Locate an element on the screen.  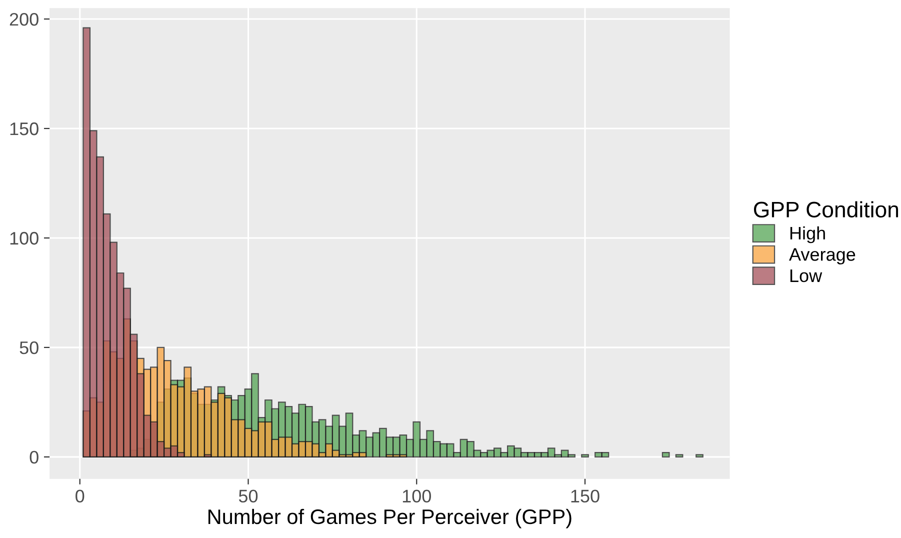
legend-title: GPP Condition is located at coordinates (826, 209).